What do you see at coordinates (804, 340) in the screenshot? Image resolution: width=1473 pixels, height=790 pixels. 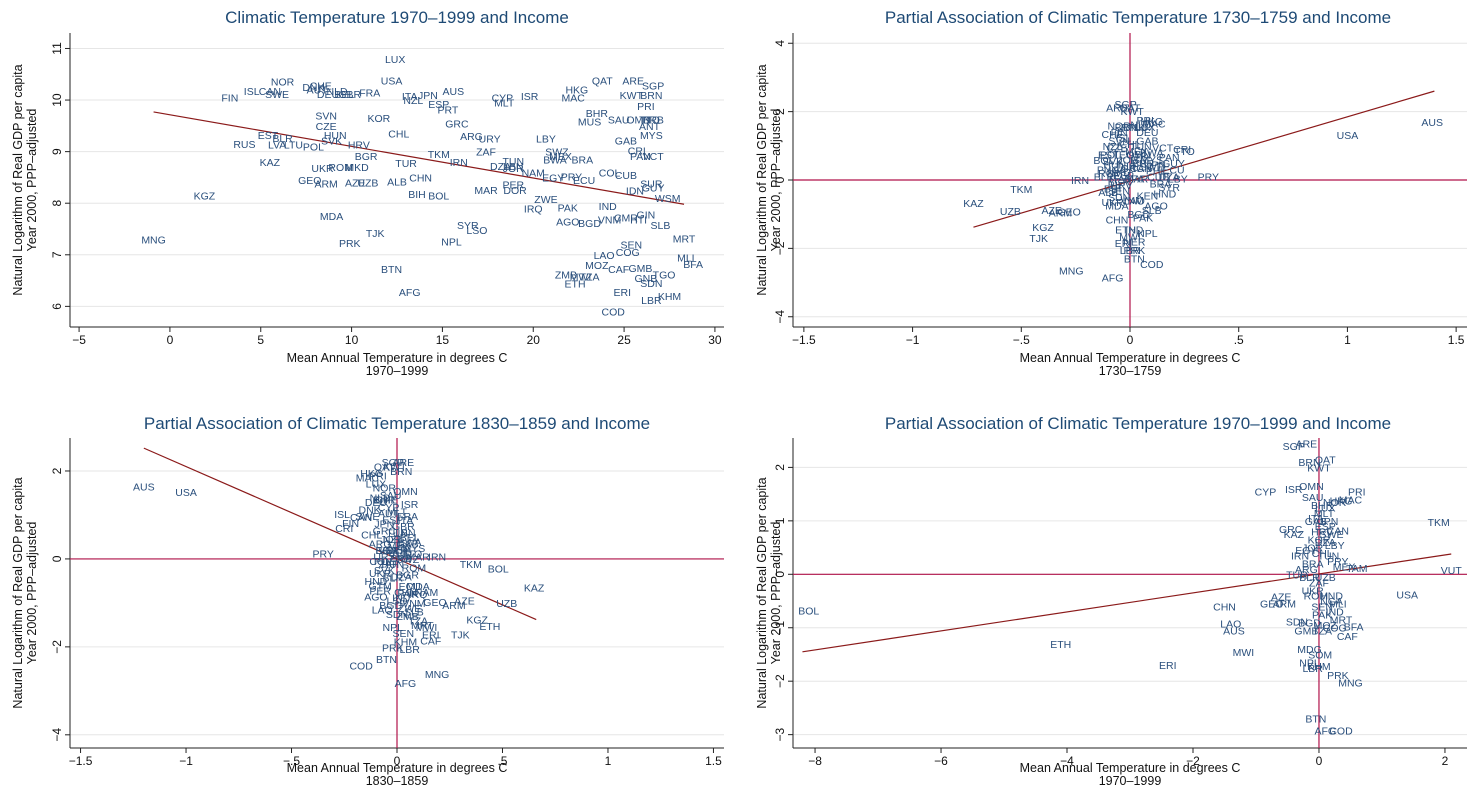 I see `x-tick-label: −1.5` at bounding box center [804, 340].